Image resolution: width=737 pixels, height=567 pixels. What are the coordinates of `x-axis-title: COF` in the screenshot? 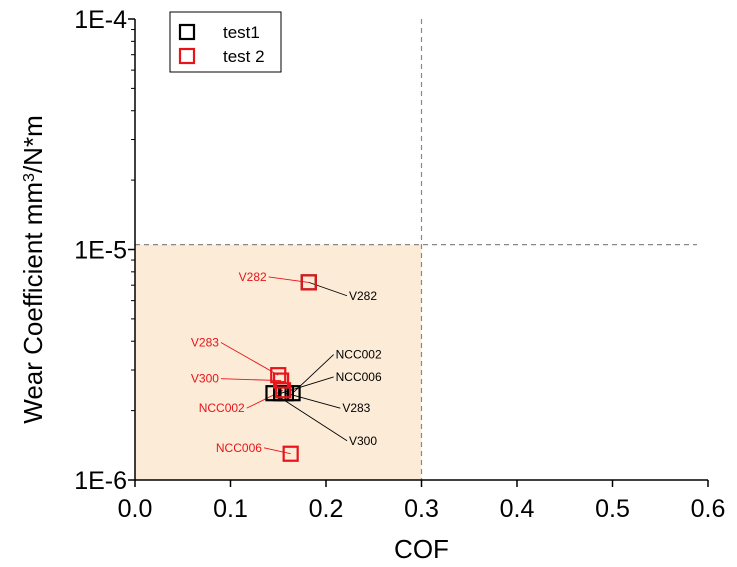 It's located at (421, 549).